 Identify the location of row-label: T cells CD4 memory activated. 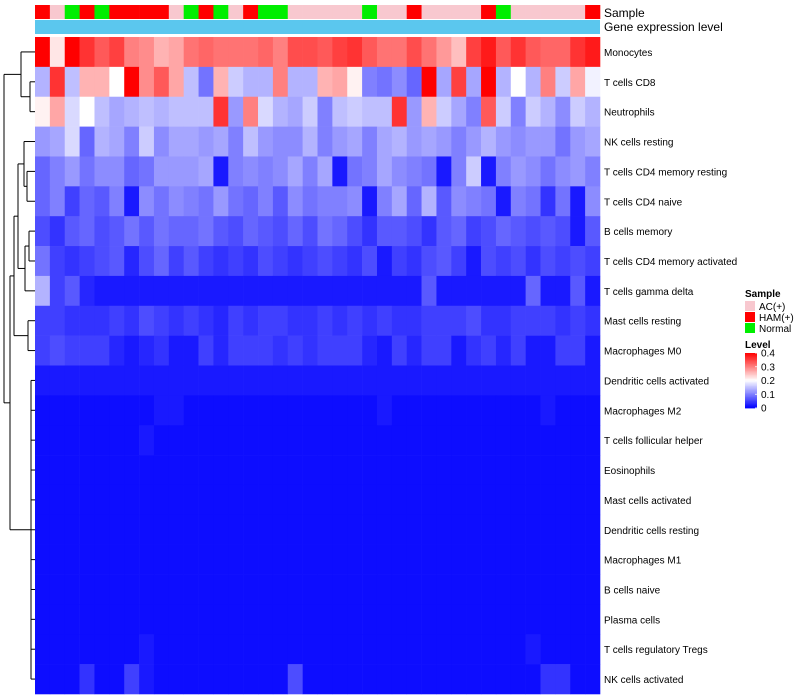
(670, 262).